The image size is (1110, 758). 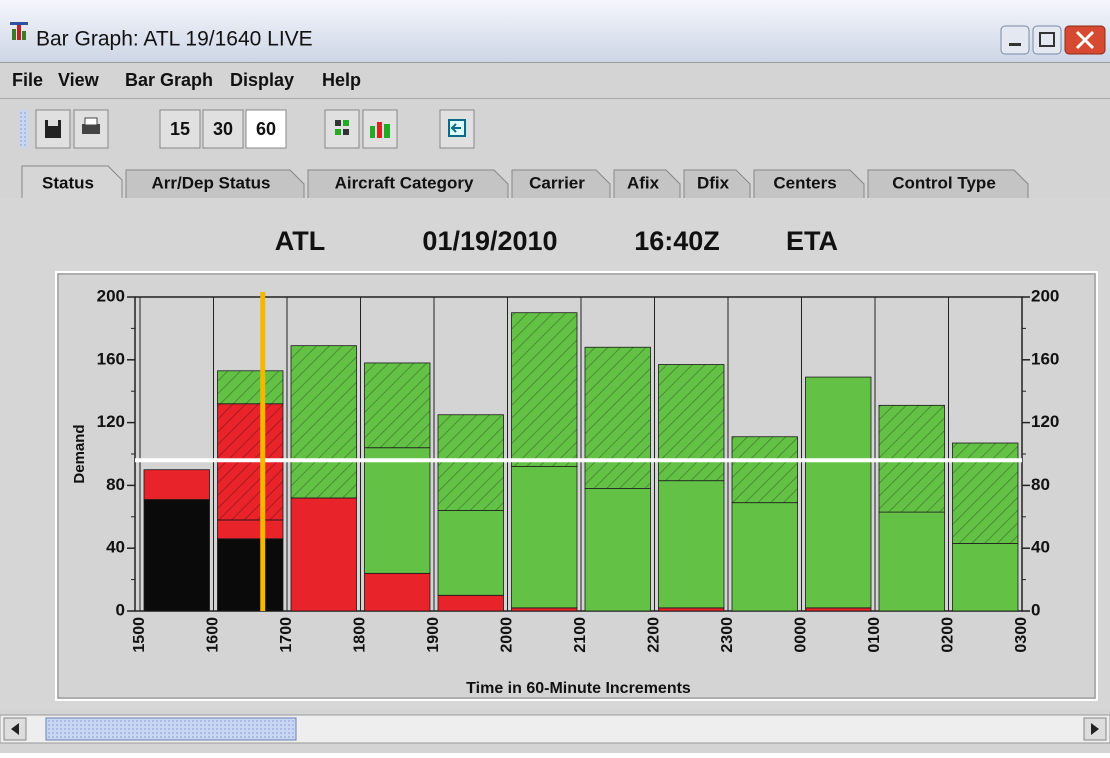 I want to click on menu-item: View, so click(x=79, y=80).